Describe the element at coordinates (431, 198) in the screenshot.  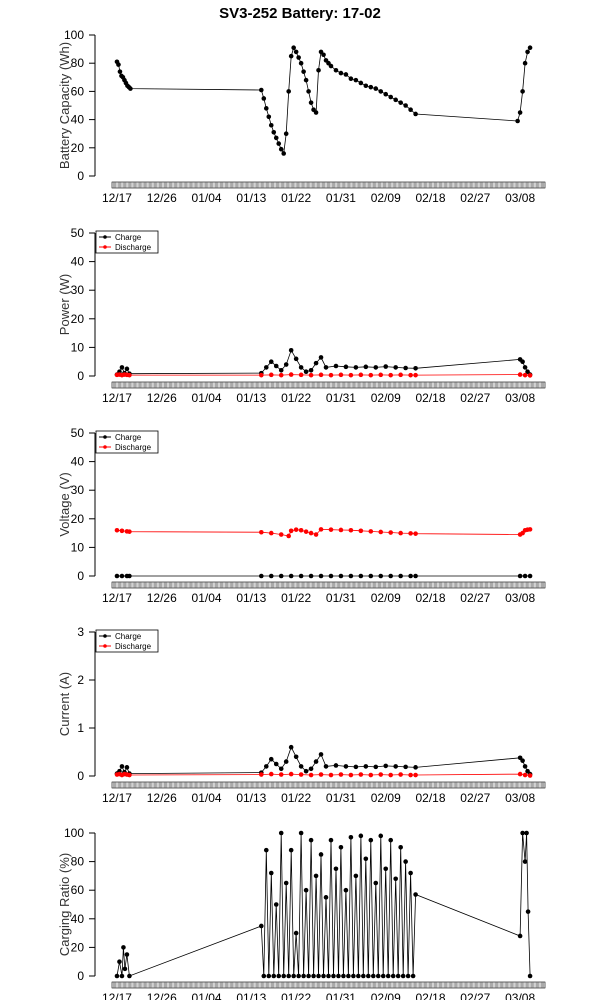
I see `x-tick-label: 02/18` at that location.